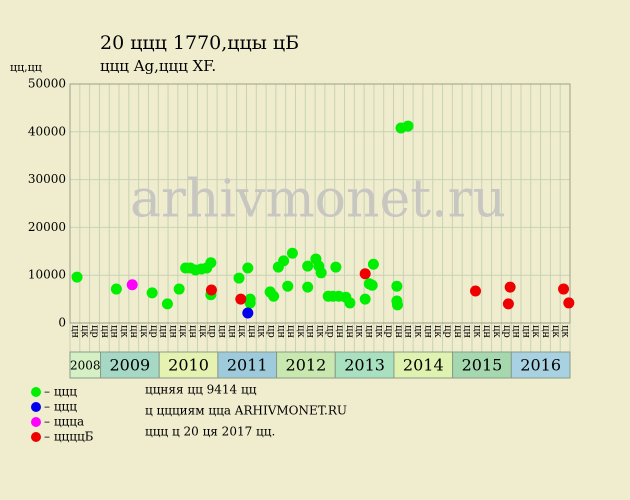 Image resolution: width=630 pixels, height=500 pixels. I want to click on year-label: 2012, so click(306, 365).